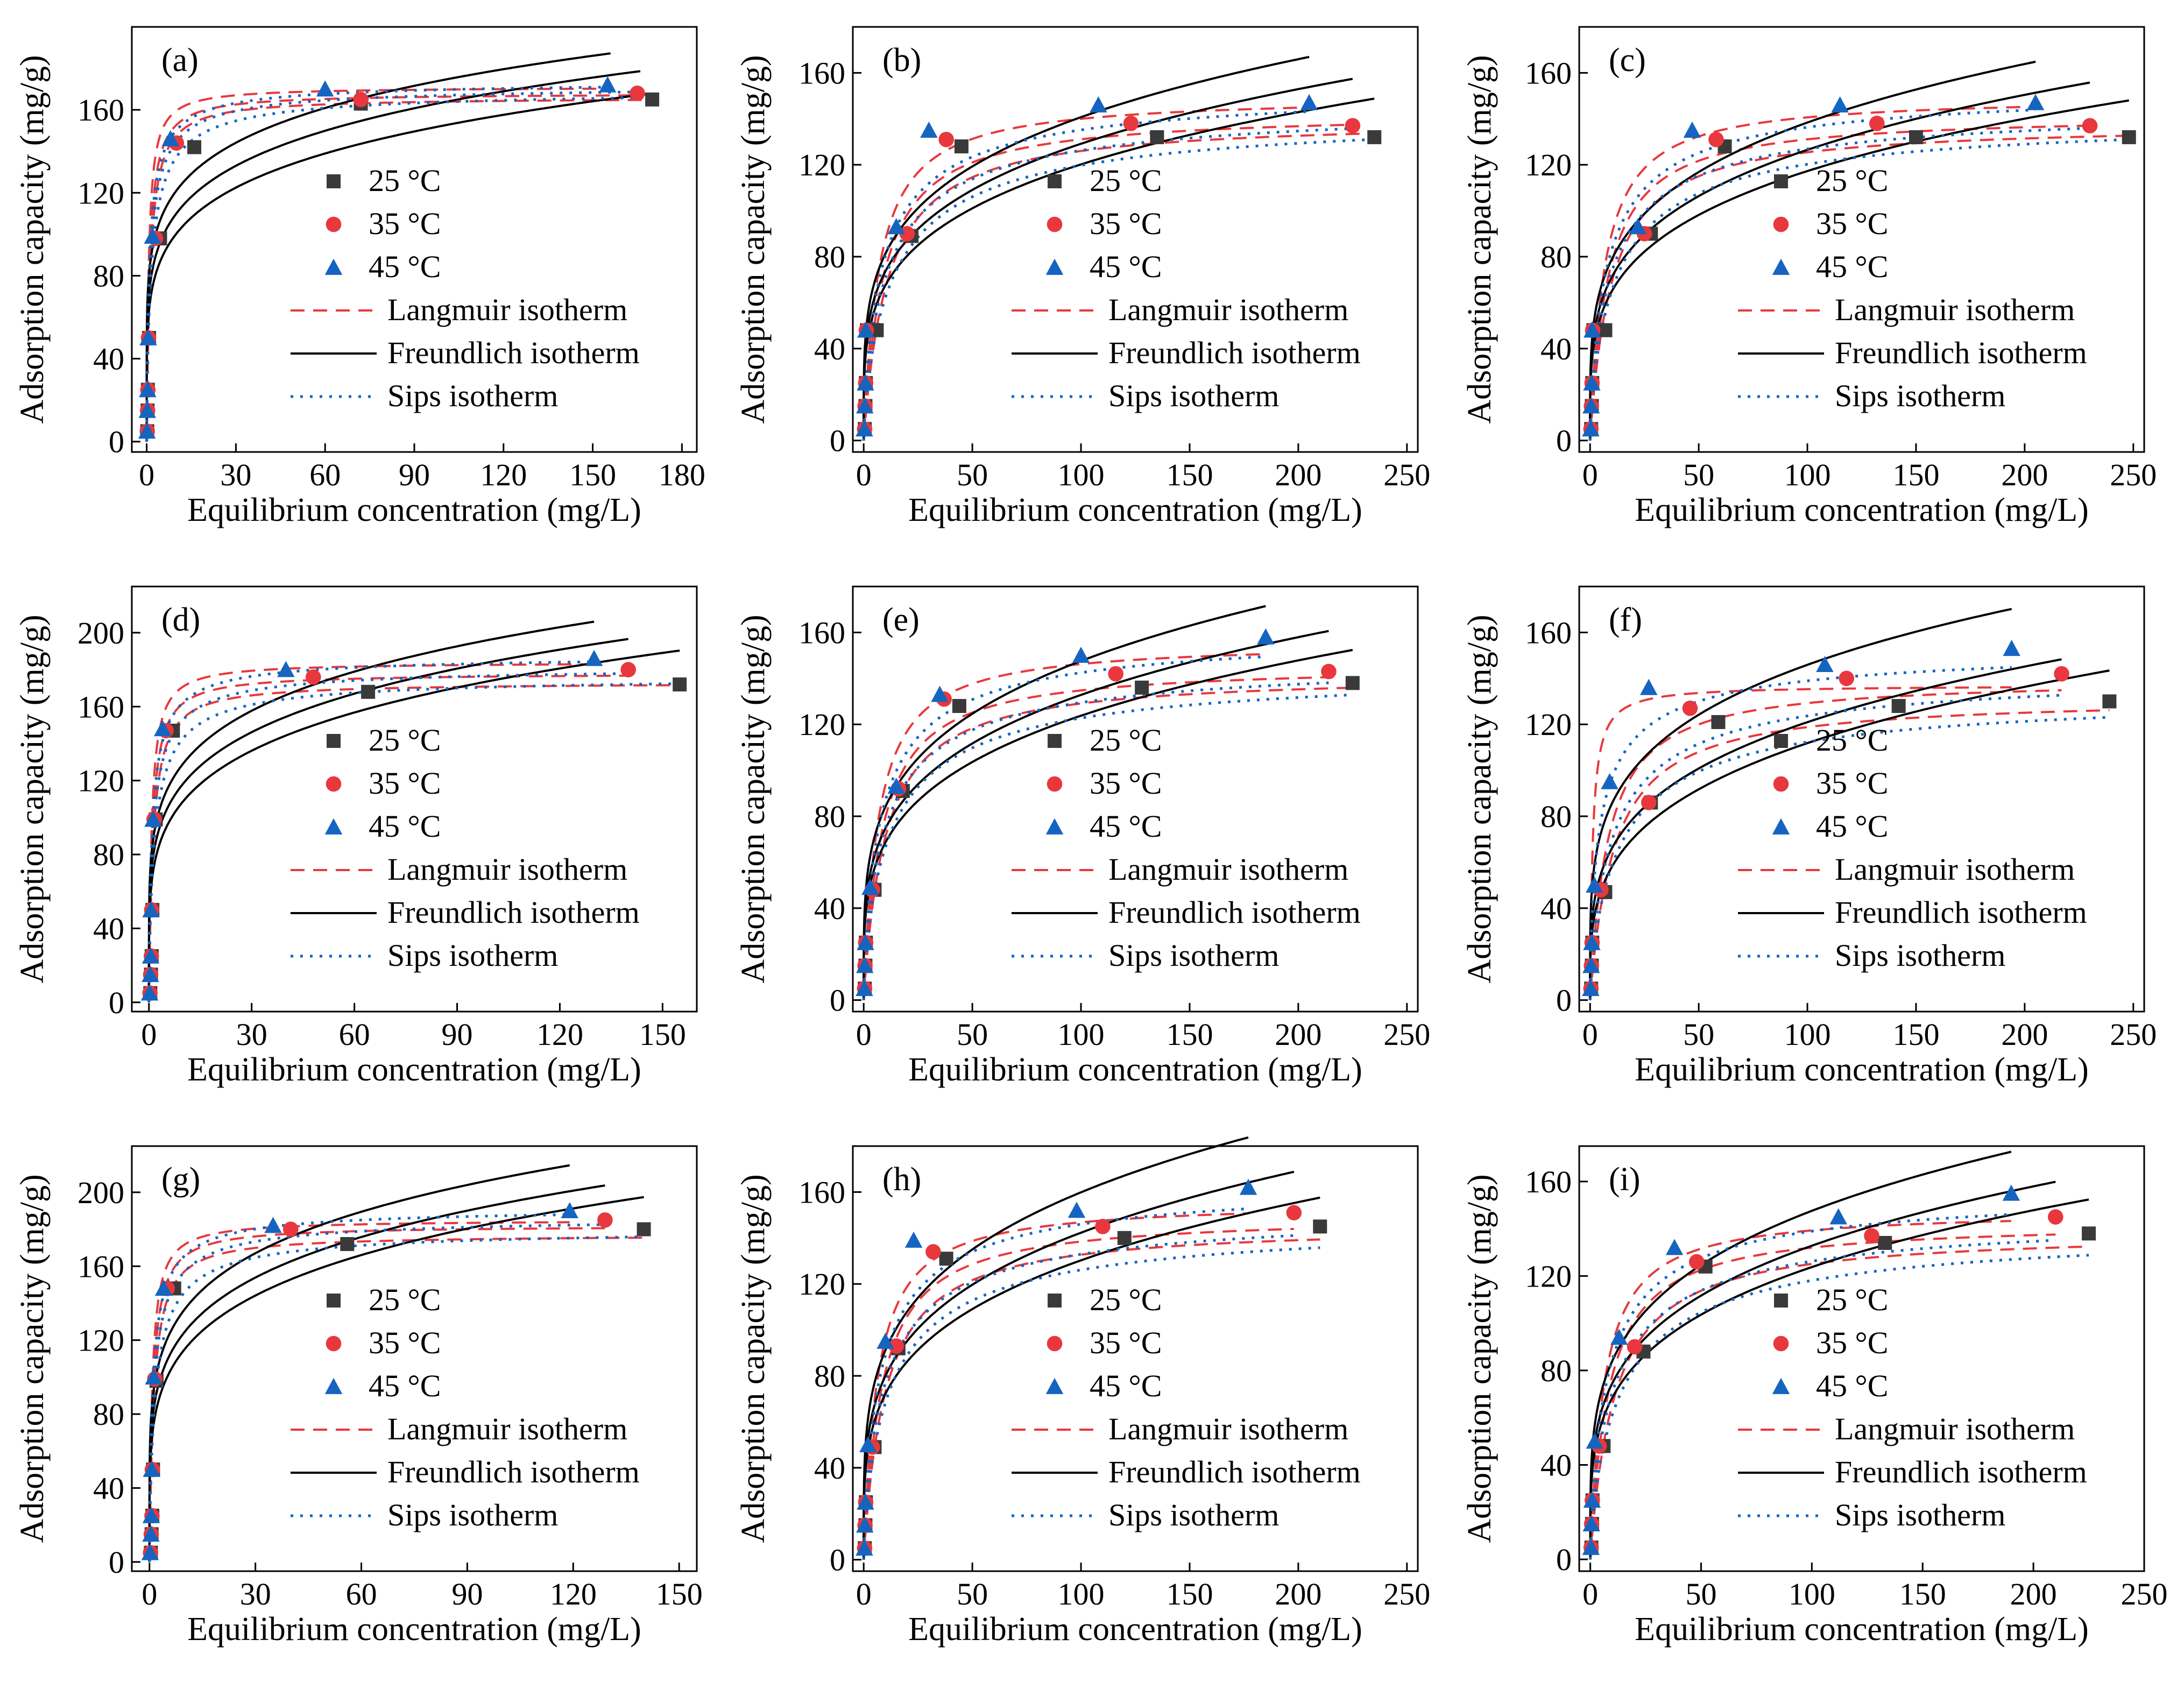 This screenshot has width=2184, height=1703. I want to click on plot-frame, so click(1861, 239).